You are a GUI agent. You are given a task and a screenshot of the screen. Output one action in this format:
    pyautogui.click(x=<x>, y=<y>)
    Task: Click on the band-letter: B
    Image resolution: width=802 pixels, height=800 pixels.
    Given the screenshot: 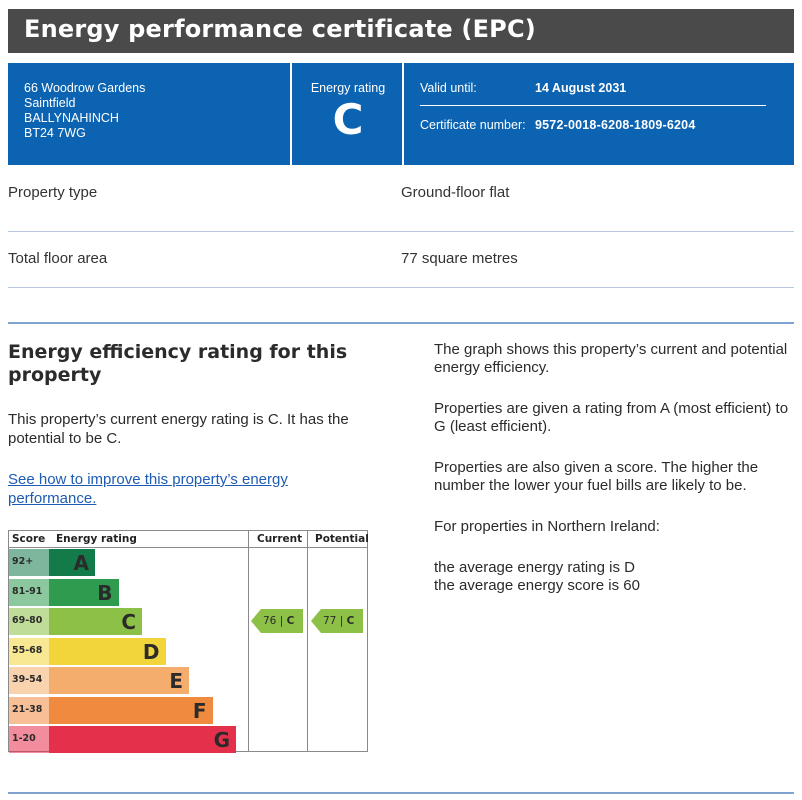 What is the action you would take?
    pyautogui.click(x=105, y=592)
    